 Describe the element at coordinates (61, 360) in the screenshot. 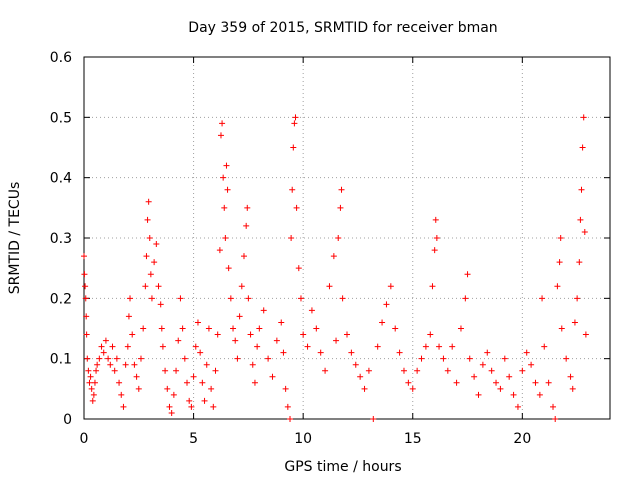

I see `y-tick-label: 0.1` at that location.